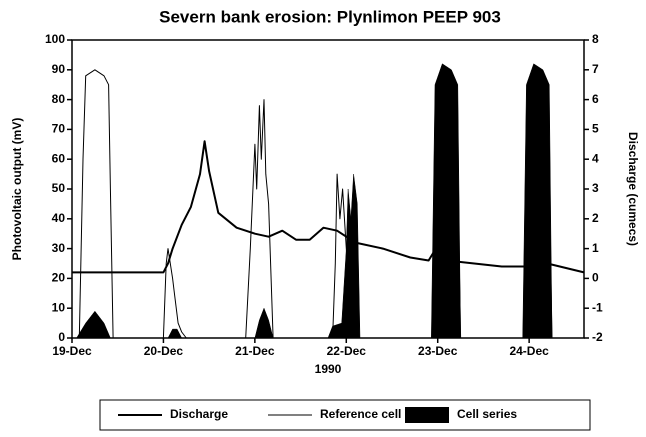  What do you see at coordinates (487, 414) in the screenshot?
I see `legend-label: Cell series` at bounding box center [487, 414].